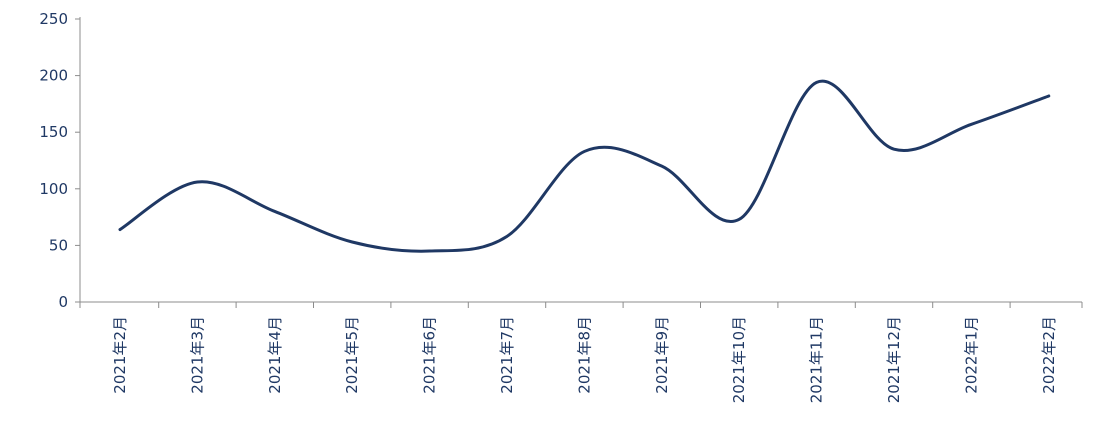 This screenshot has height=437, width=1104. I want to click on x-tick-label: 2021年7月, so click(507, 355).